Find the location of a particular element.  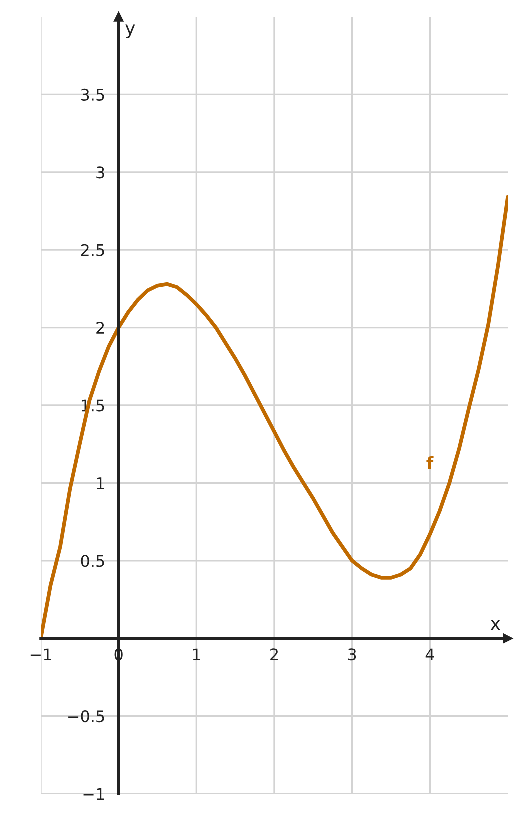

x-tick-label: 1 is located at coordinates (196, 654).